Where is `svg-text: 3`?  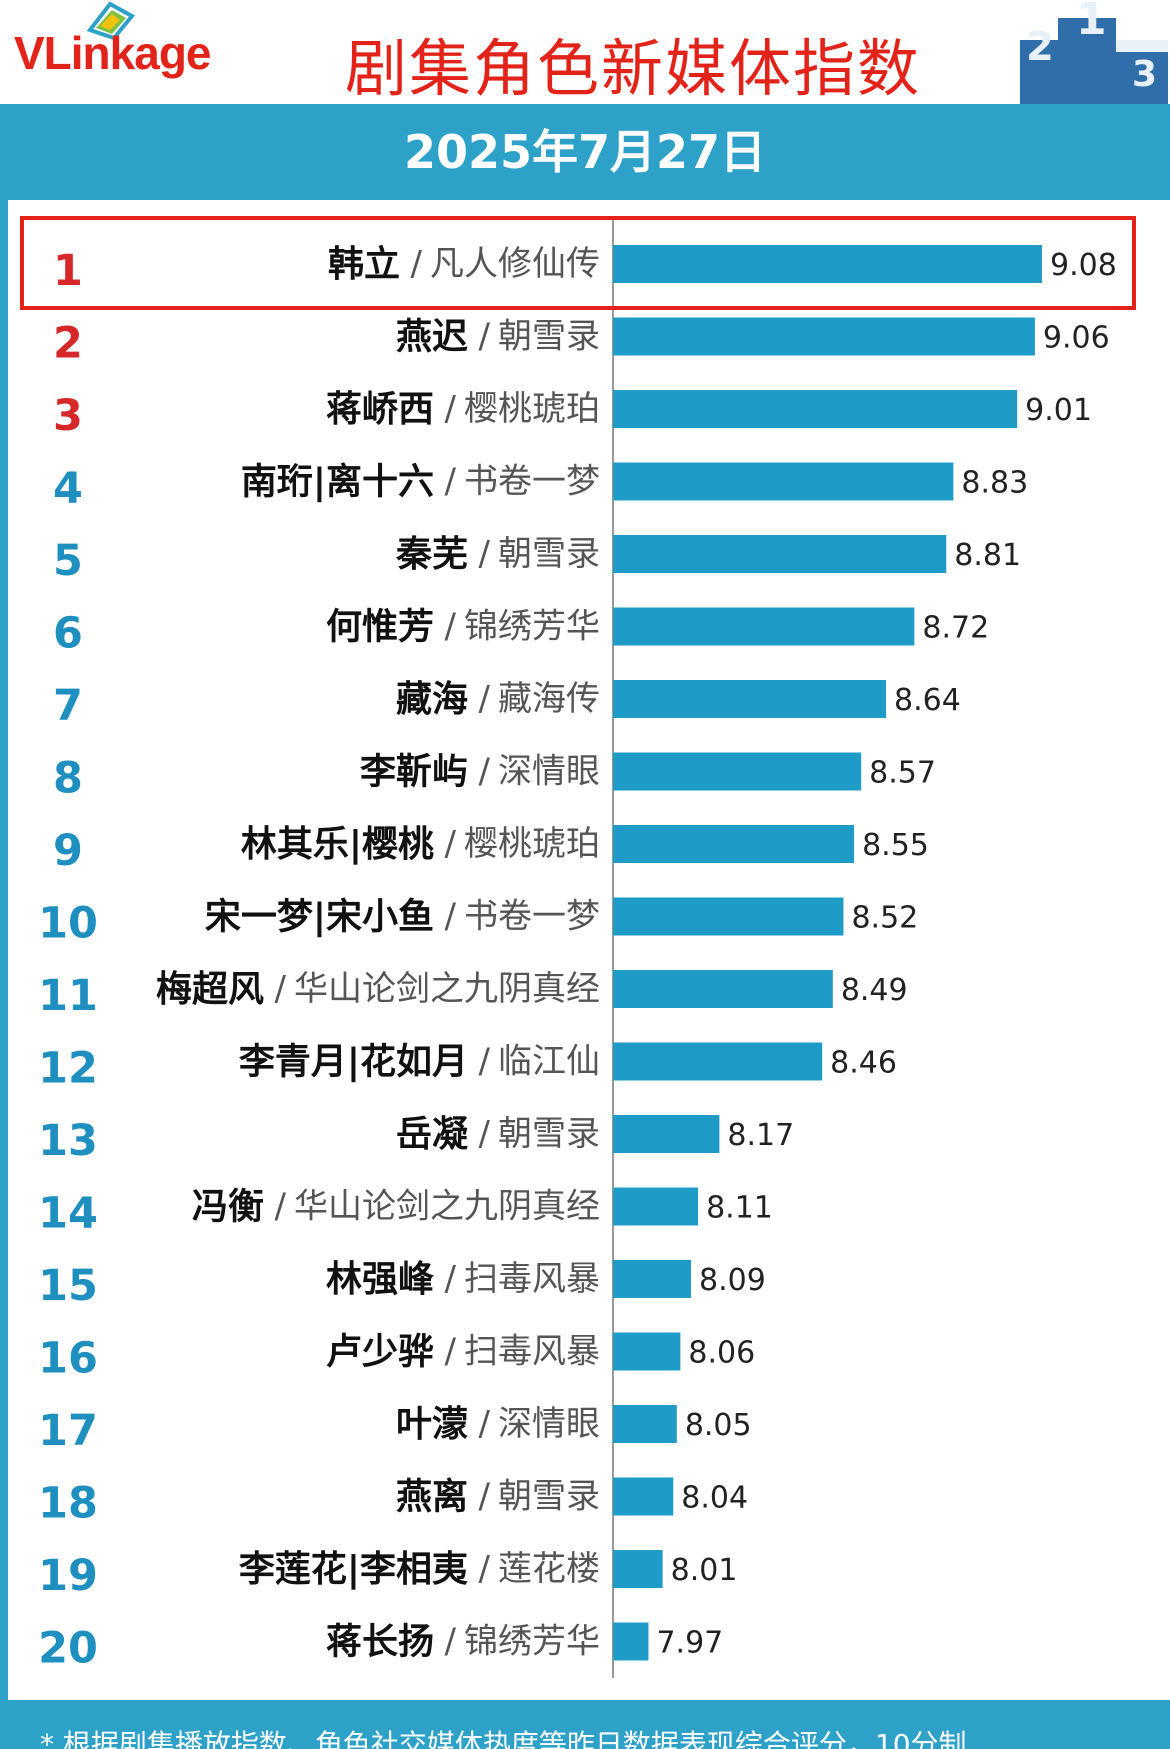
svg-text: 3 is located at coordinates (1144, 74).